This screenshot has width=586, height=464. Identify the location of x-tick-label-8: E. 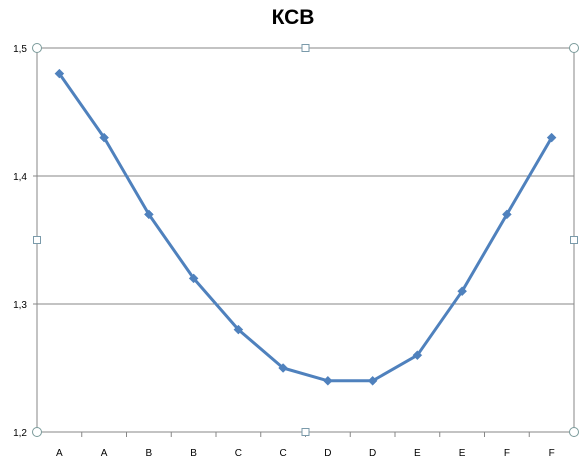
(417, 453).